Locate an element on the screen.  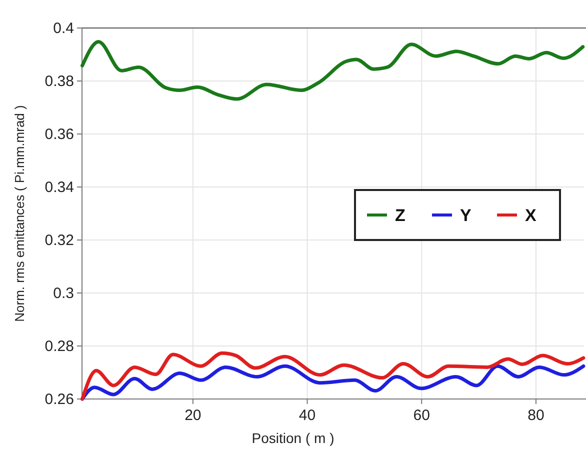
y-tick-label: 0.32 is located at coordinates (59, 240).